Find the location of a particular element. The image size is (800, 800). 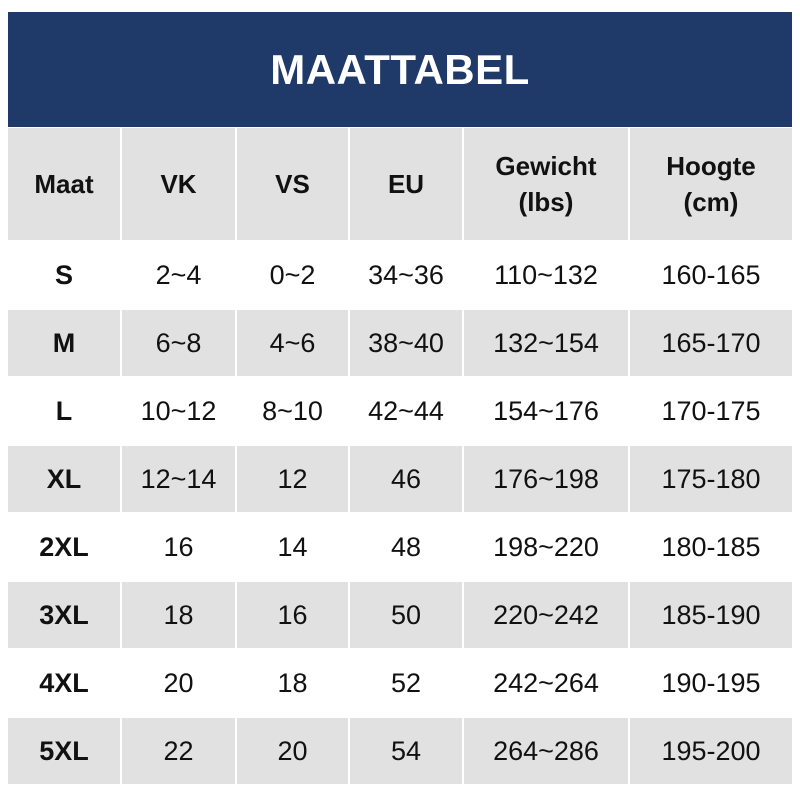

table-row: 2XL 16 14 48 198~220 180-185 is located at coordinates (400, 547).